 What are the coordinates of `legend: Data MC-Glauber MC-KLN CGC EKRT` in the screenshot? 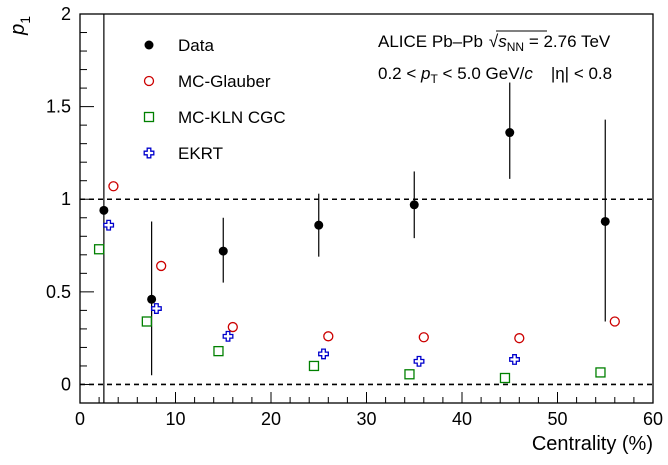 It's located at (214, 99).